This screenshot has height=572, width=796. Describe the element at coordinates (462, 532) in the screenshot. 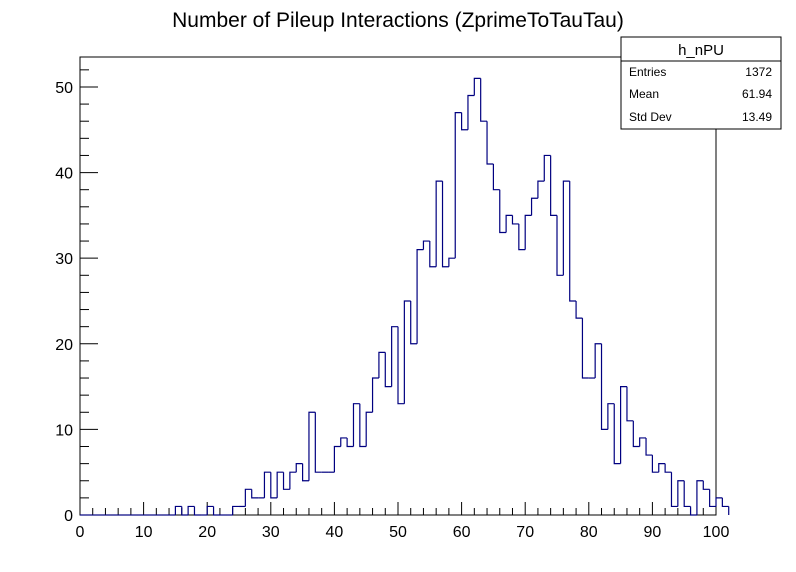

I see `x-tick-label: 60` at that location.